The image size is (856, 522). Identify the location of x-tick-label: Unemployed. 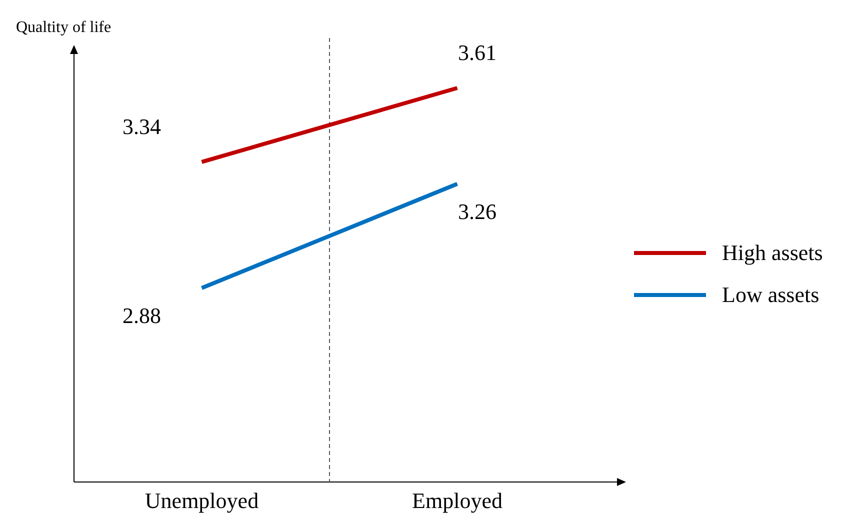
(201, 500).